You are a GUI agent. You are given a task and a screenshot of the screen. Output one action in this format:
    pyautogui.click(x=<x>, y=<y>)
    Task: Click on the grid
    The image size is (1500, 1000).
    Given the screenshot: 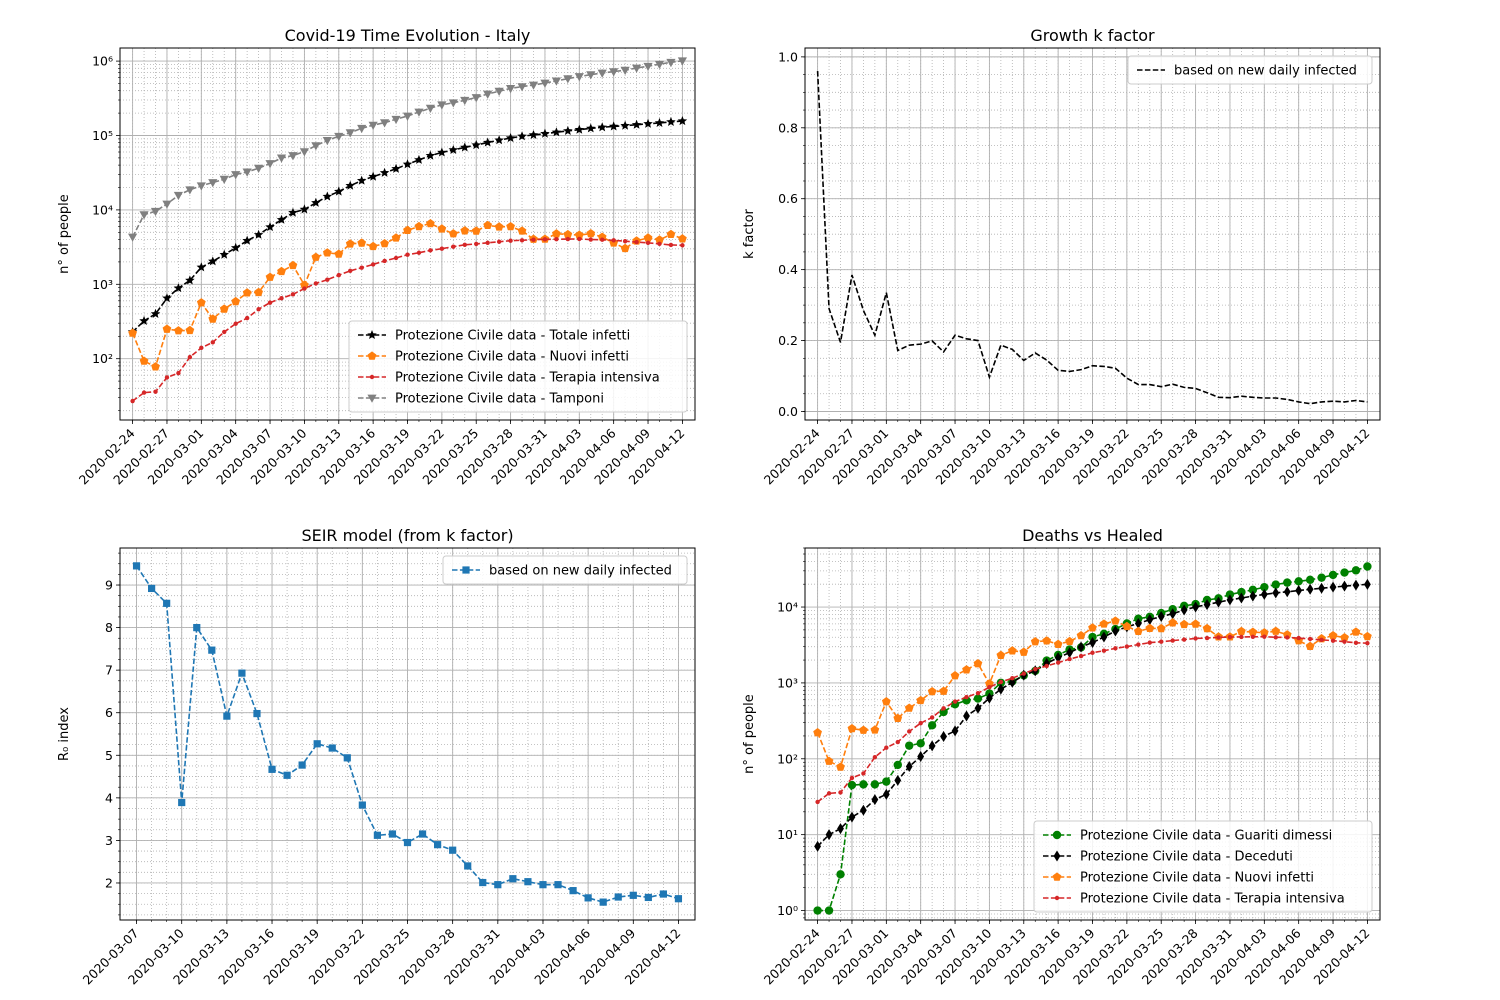 What is the action you would take?
    pyautogui.click(x=405, y=736)
    